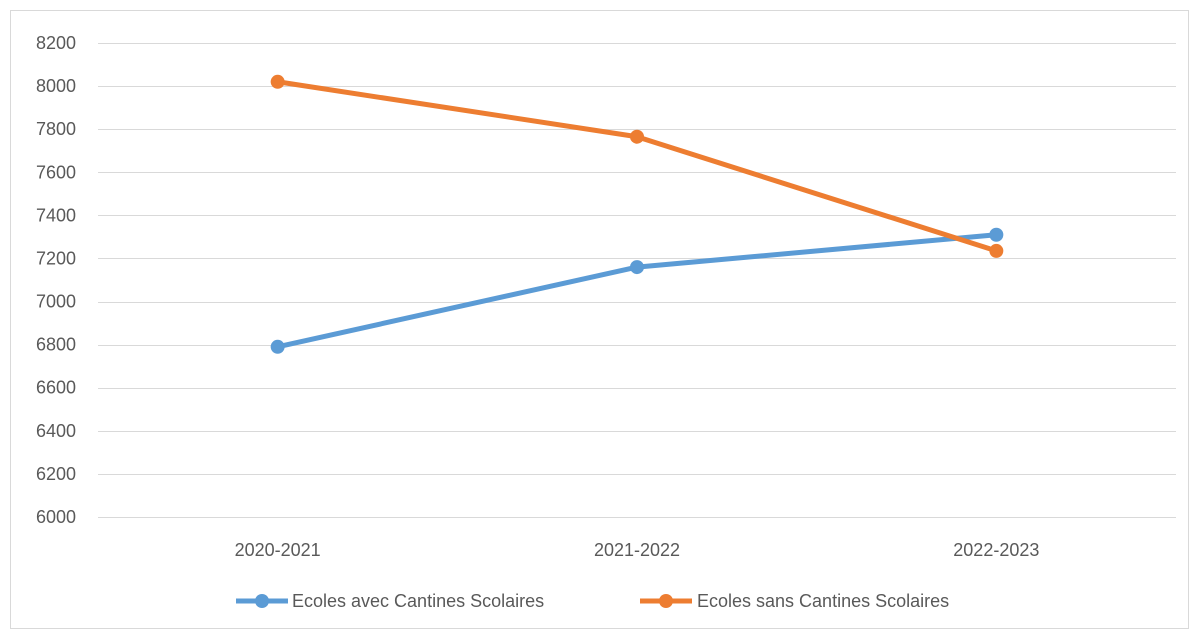 This screenshot has height=630, width=1190. I want to click on x-tick-label: 2021-2022, so click(637, 550).